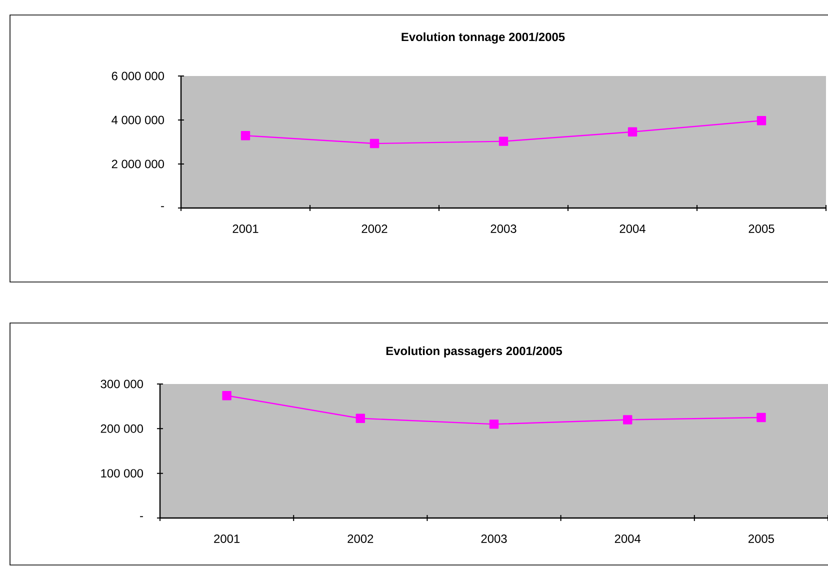  What do you see at coordinates (138, 164) in the screenshot?
I see `y-tick-label: 2 000 000` at bounding box center [138, 164].